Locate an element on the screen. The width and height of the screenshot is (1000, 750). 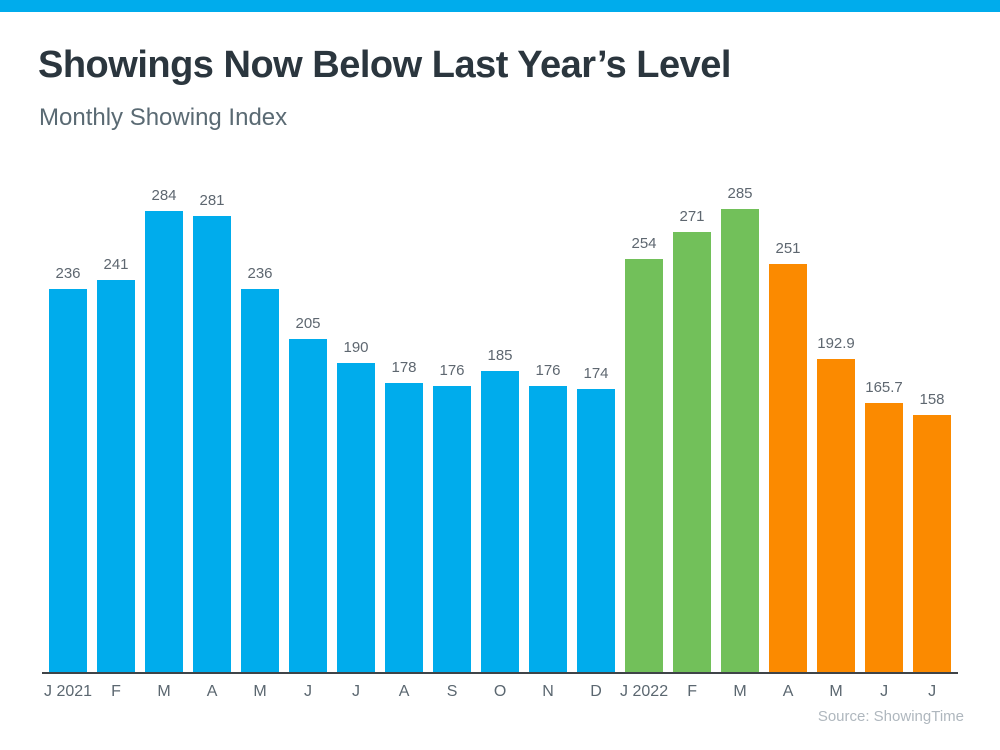
bar-column: 271 is located at coordinates (692, 439).